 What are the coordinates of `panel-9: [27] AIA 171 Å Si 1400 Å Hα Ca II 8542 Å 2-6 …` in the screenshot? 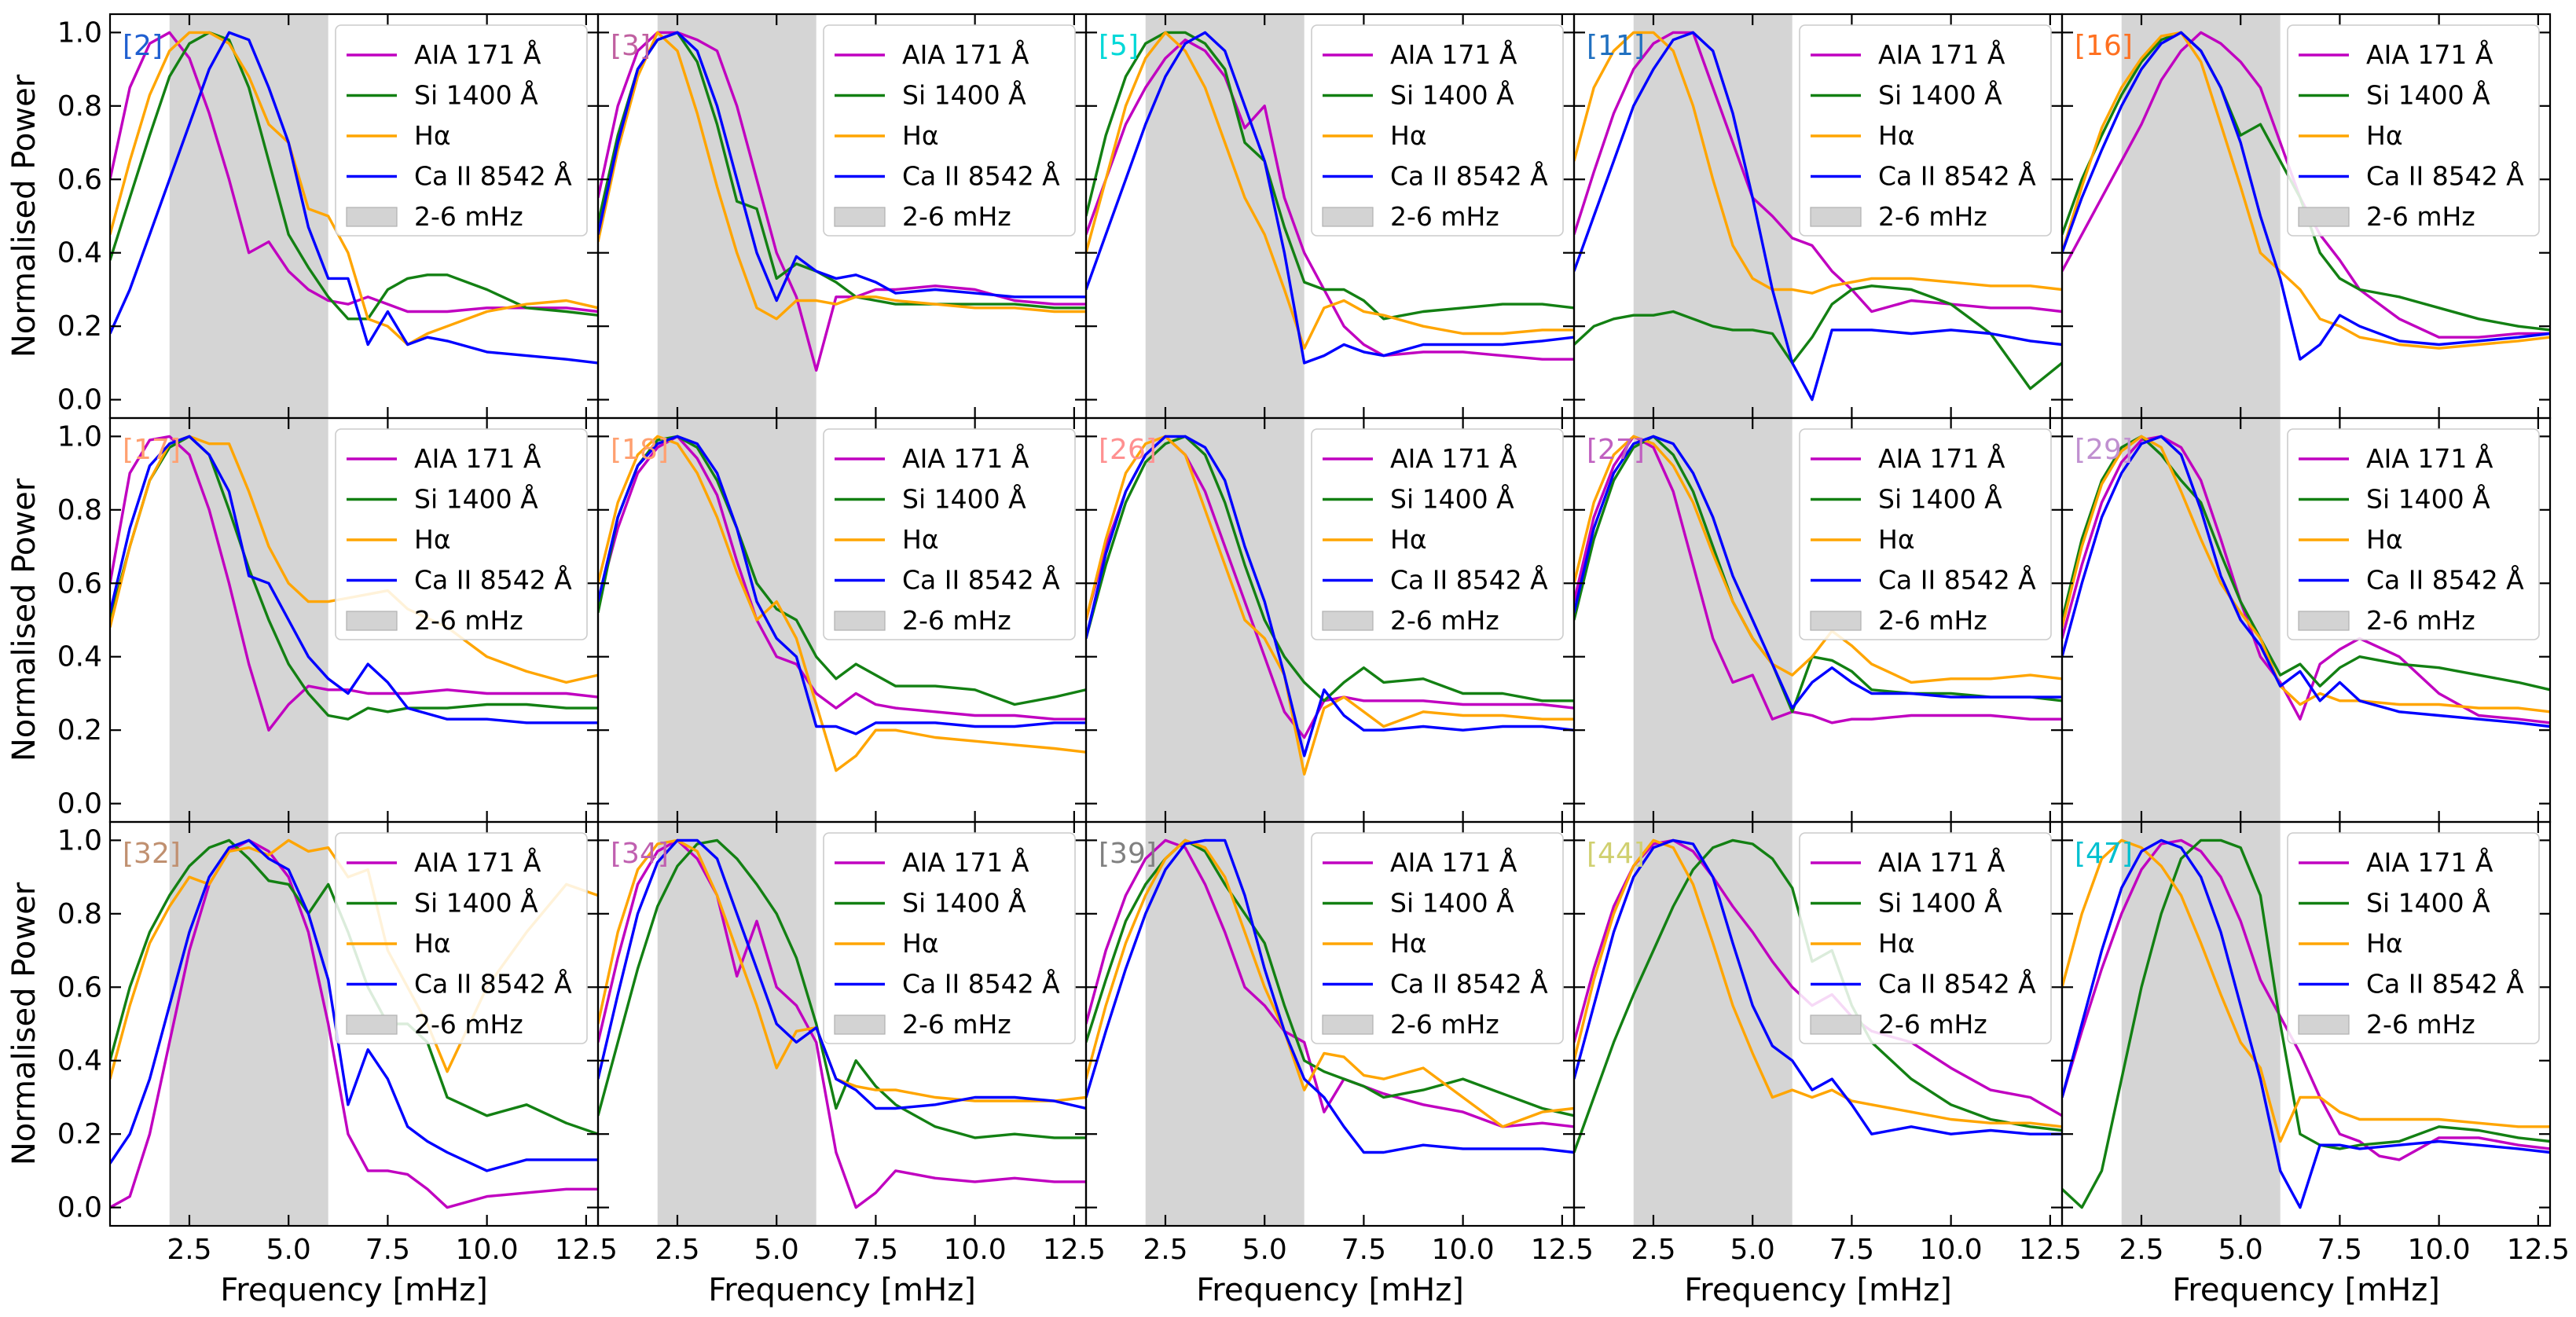 It's located at (1818, 620).